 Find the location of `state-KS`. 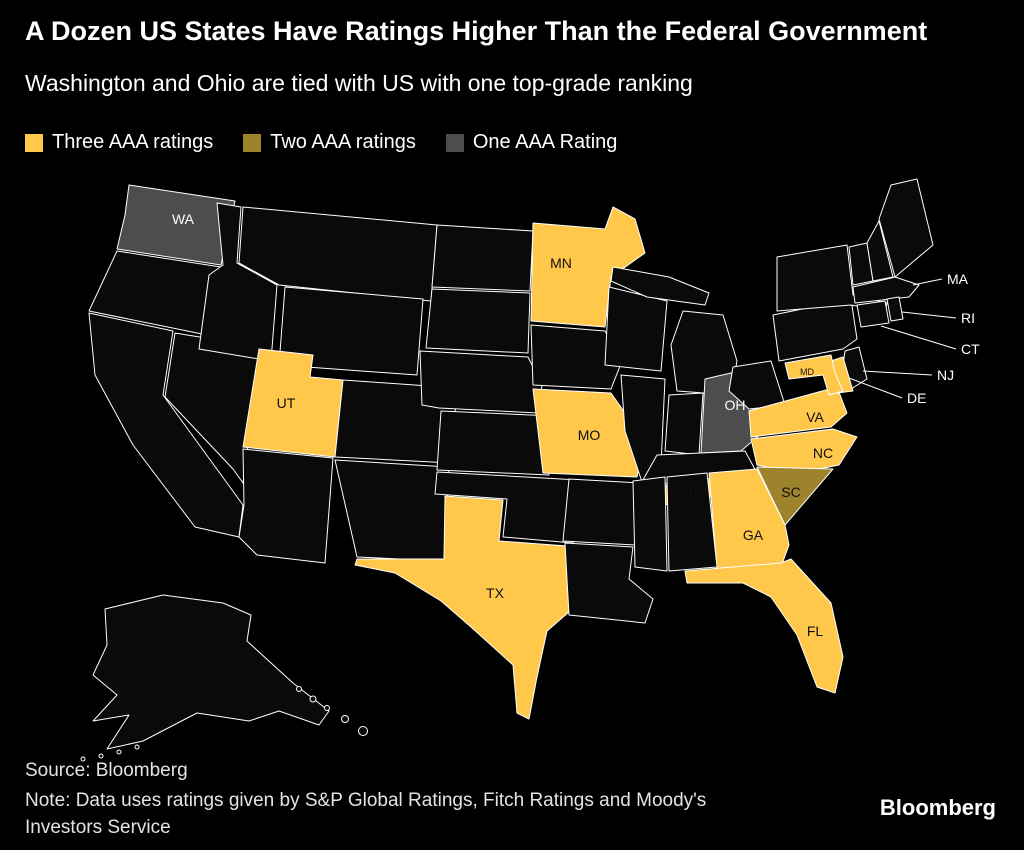

state-KS is located at coordinates (495, 443).